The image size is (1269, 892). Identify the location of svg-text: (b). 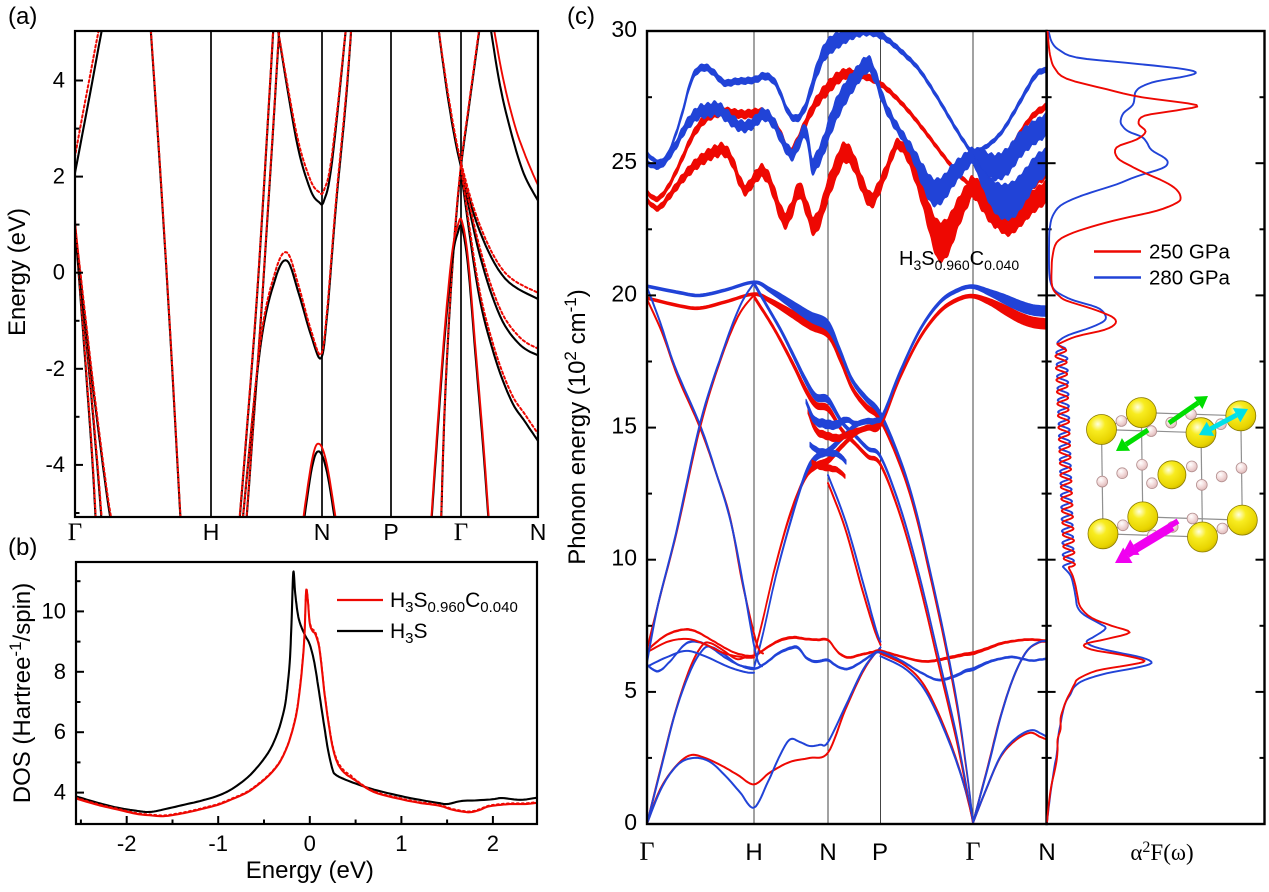
(22, 547).